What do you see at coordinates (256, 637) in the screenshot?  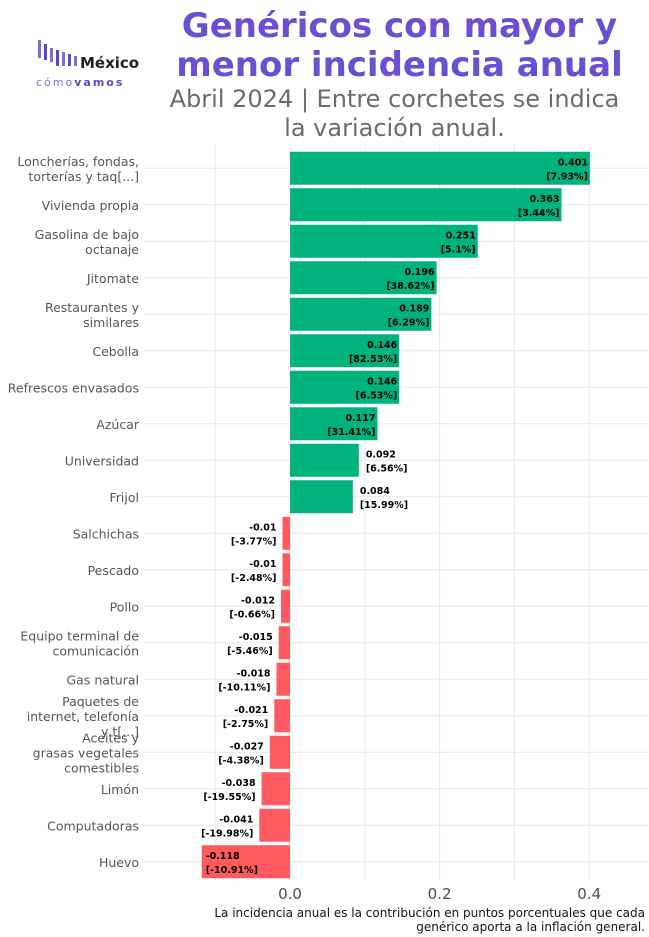 I see `value-label: -0.015` at bounding box center [256, 637].